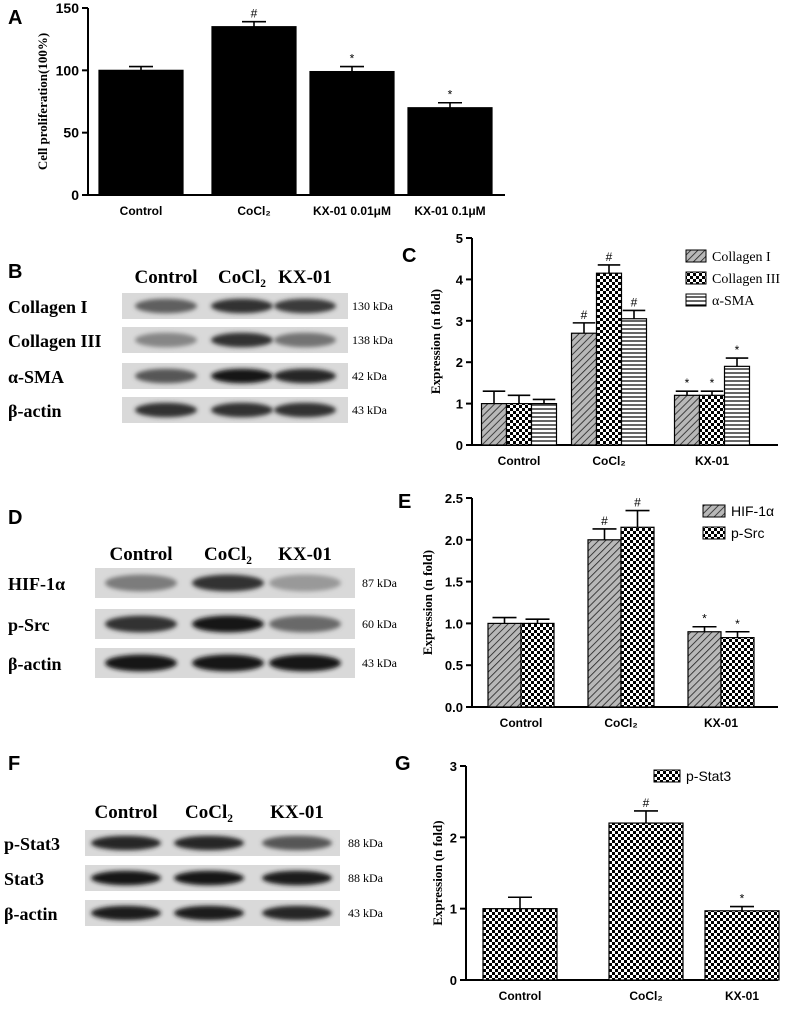  Describe the element at coordinates (305, 554) in the screenshot. I see `blot-column-header: KX-01` at that location.